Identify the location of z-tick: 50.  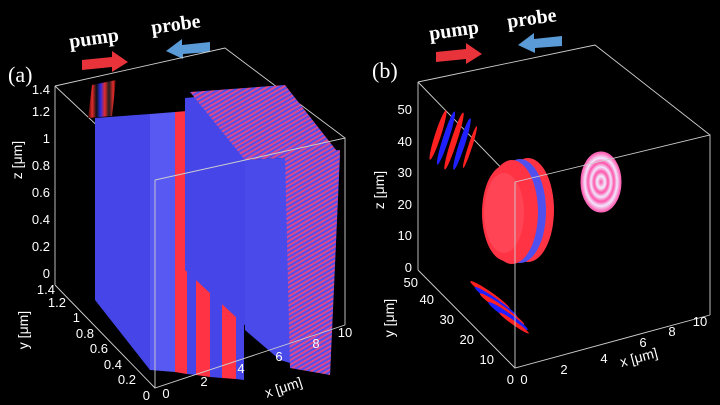
(405, 109).